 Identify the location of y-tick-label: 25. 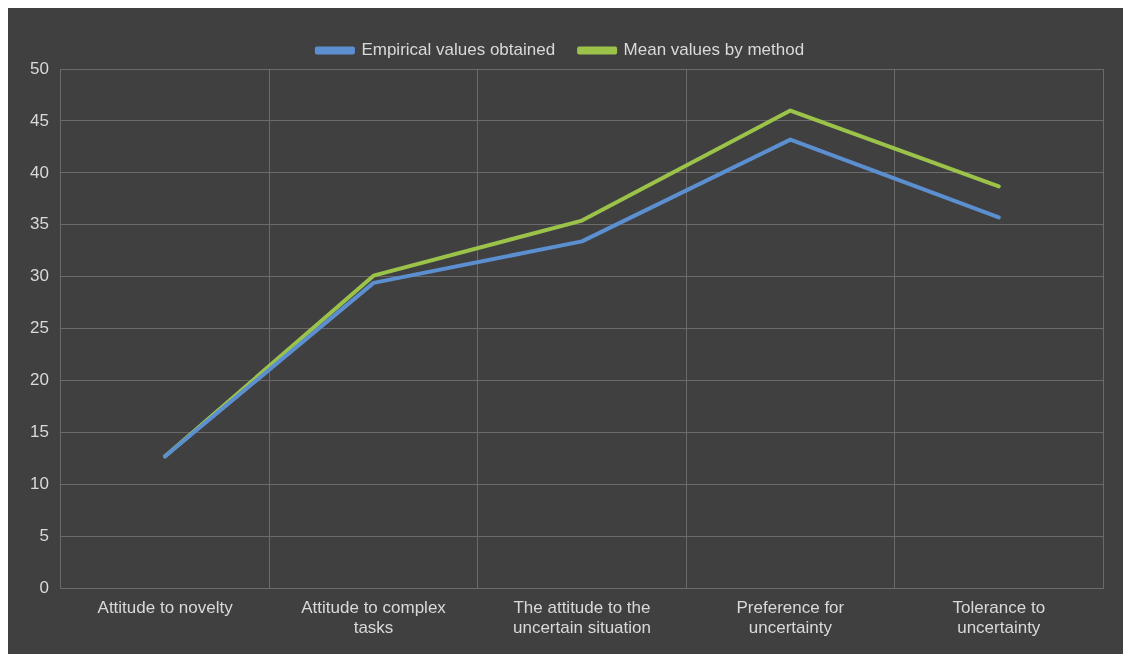
(39, 328).